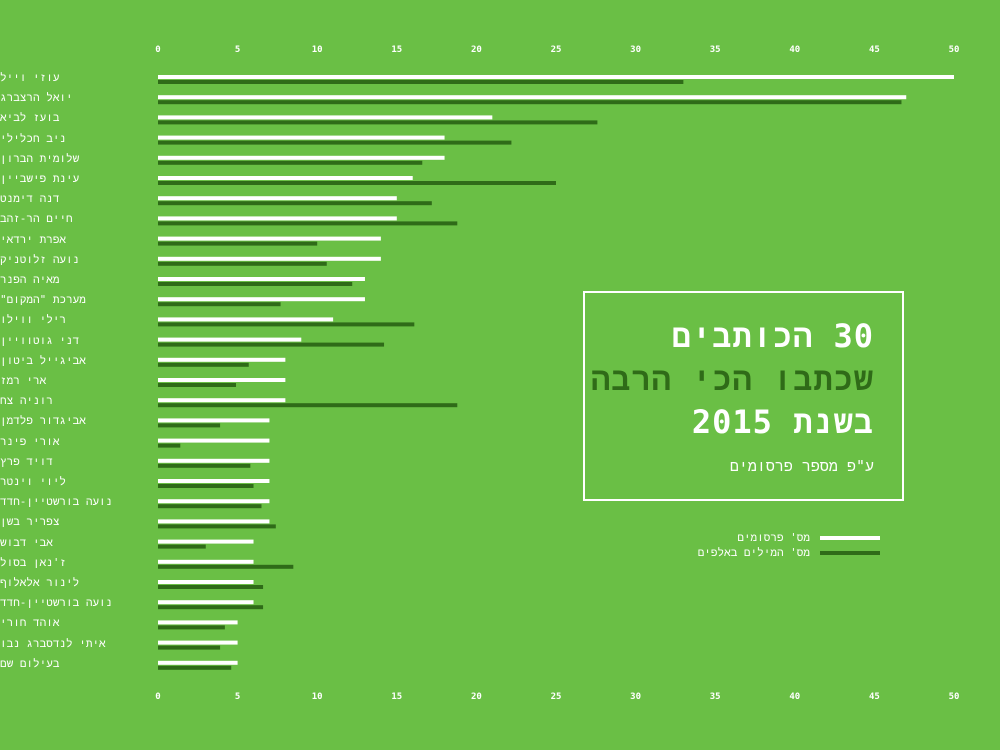 This screenshot has height=750, width=1000. I want to click on category-label: אביגדור פלדמן, so click(43, 421).